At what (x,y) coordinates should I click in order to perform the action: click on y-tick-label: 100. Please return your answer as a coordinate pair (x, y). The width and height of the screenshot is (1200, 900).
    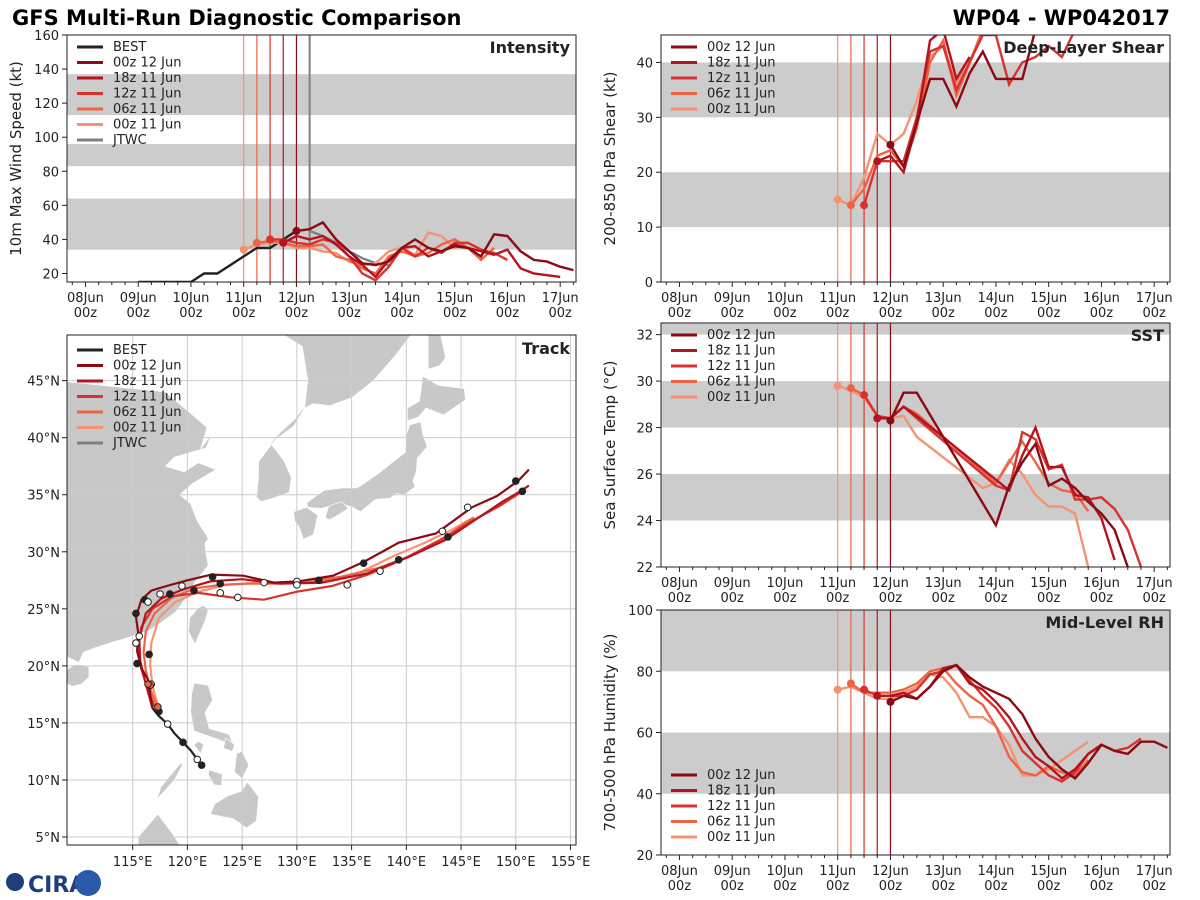
    Looking at the image, I should click on (46, 138).